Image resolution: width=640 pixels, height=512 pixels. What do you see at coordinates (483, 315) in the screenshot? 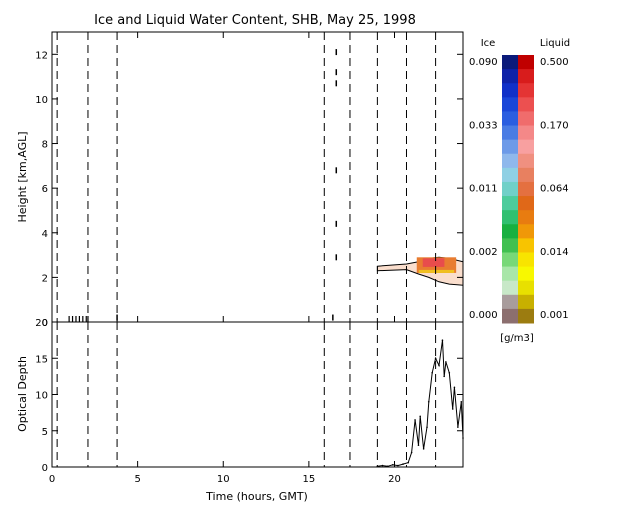
I see `colorbar-ice-label: 0.000` at bounding box center [483, 315].